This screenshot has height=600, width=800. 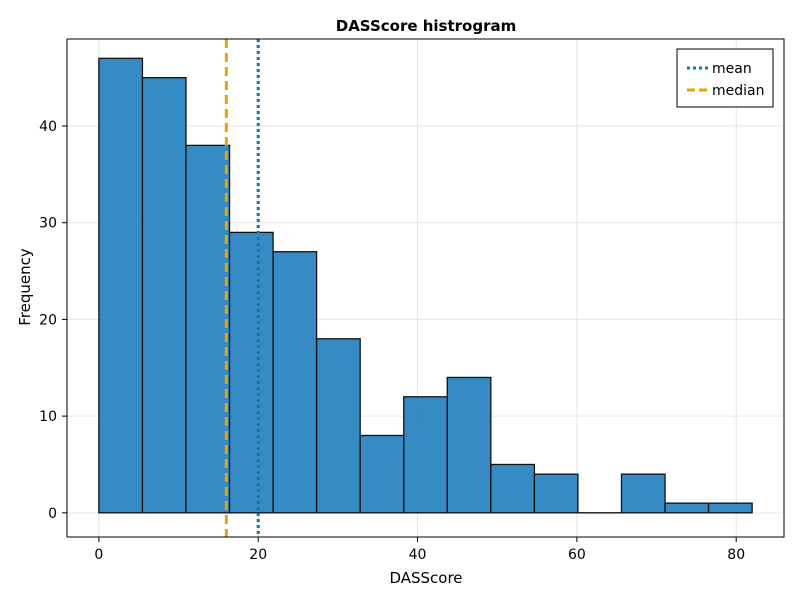 I want to click on x-tick-label: 0, so click(x=98, y=555).